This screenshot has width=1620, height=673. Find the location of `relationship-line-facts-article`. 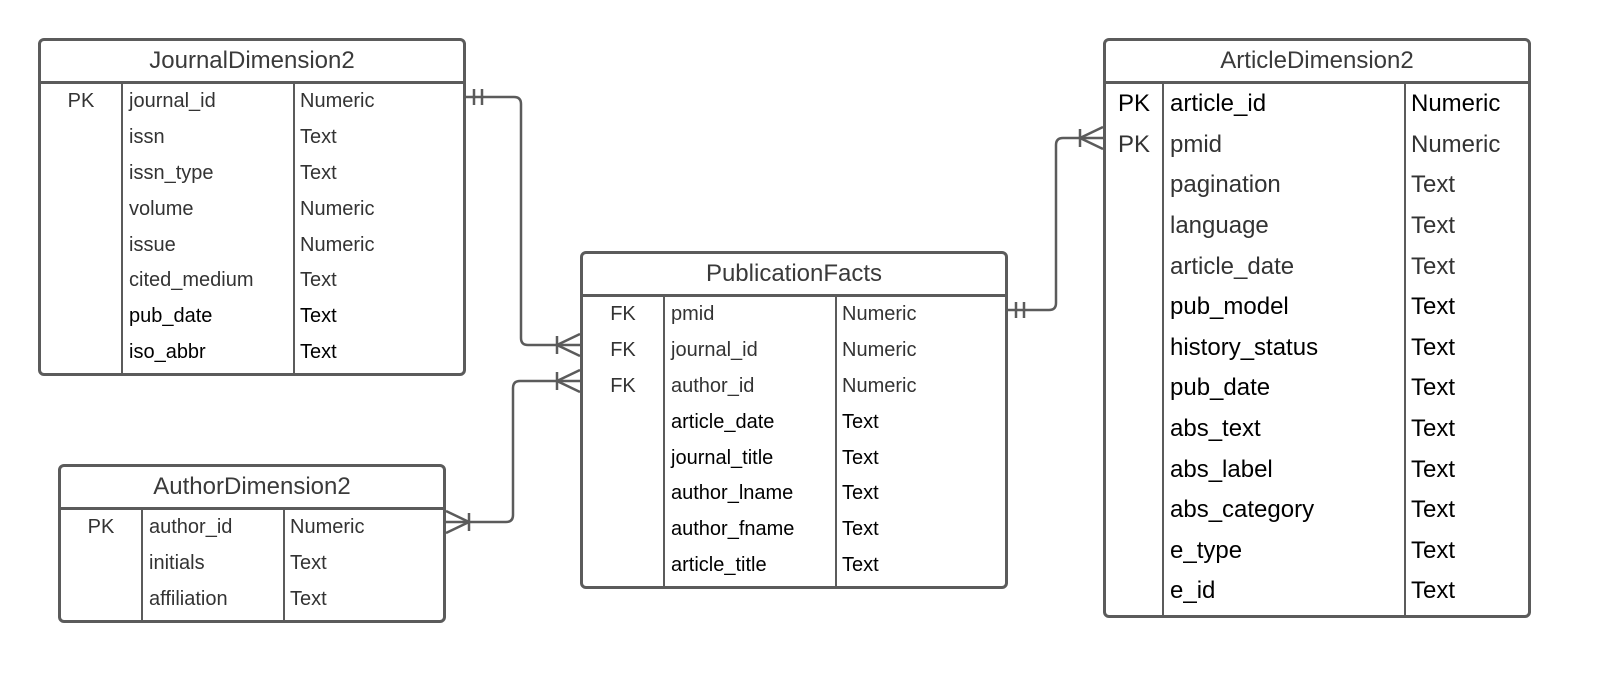

relationship-line-facts-article is located at coordinates (1055, 224).